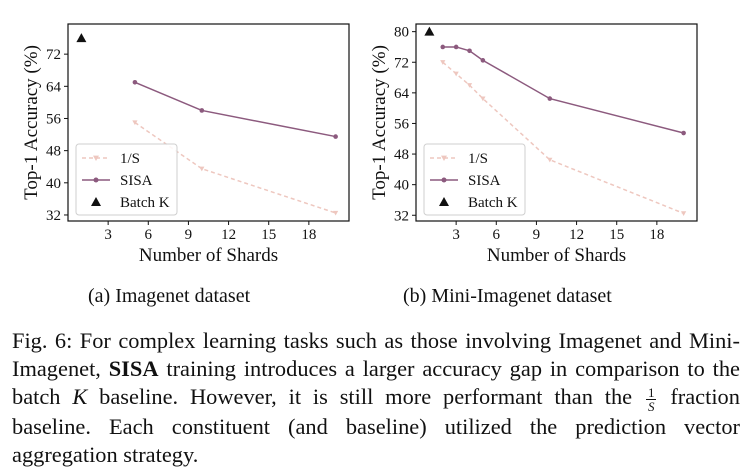 This screenshot has height=470, width=752. What do you see at coordinates (99, 296) in the screenshot?
I see `subcaption-a-tag: (a)` at bounding box center [99, 296].